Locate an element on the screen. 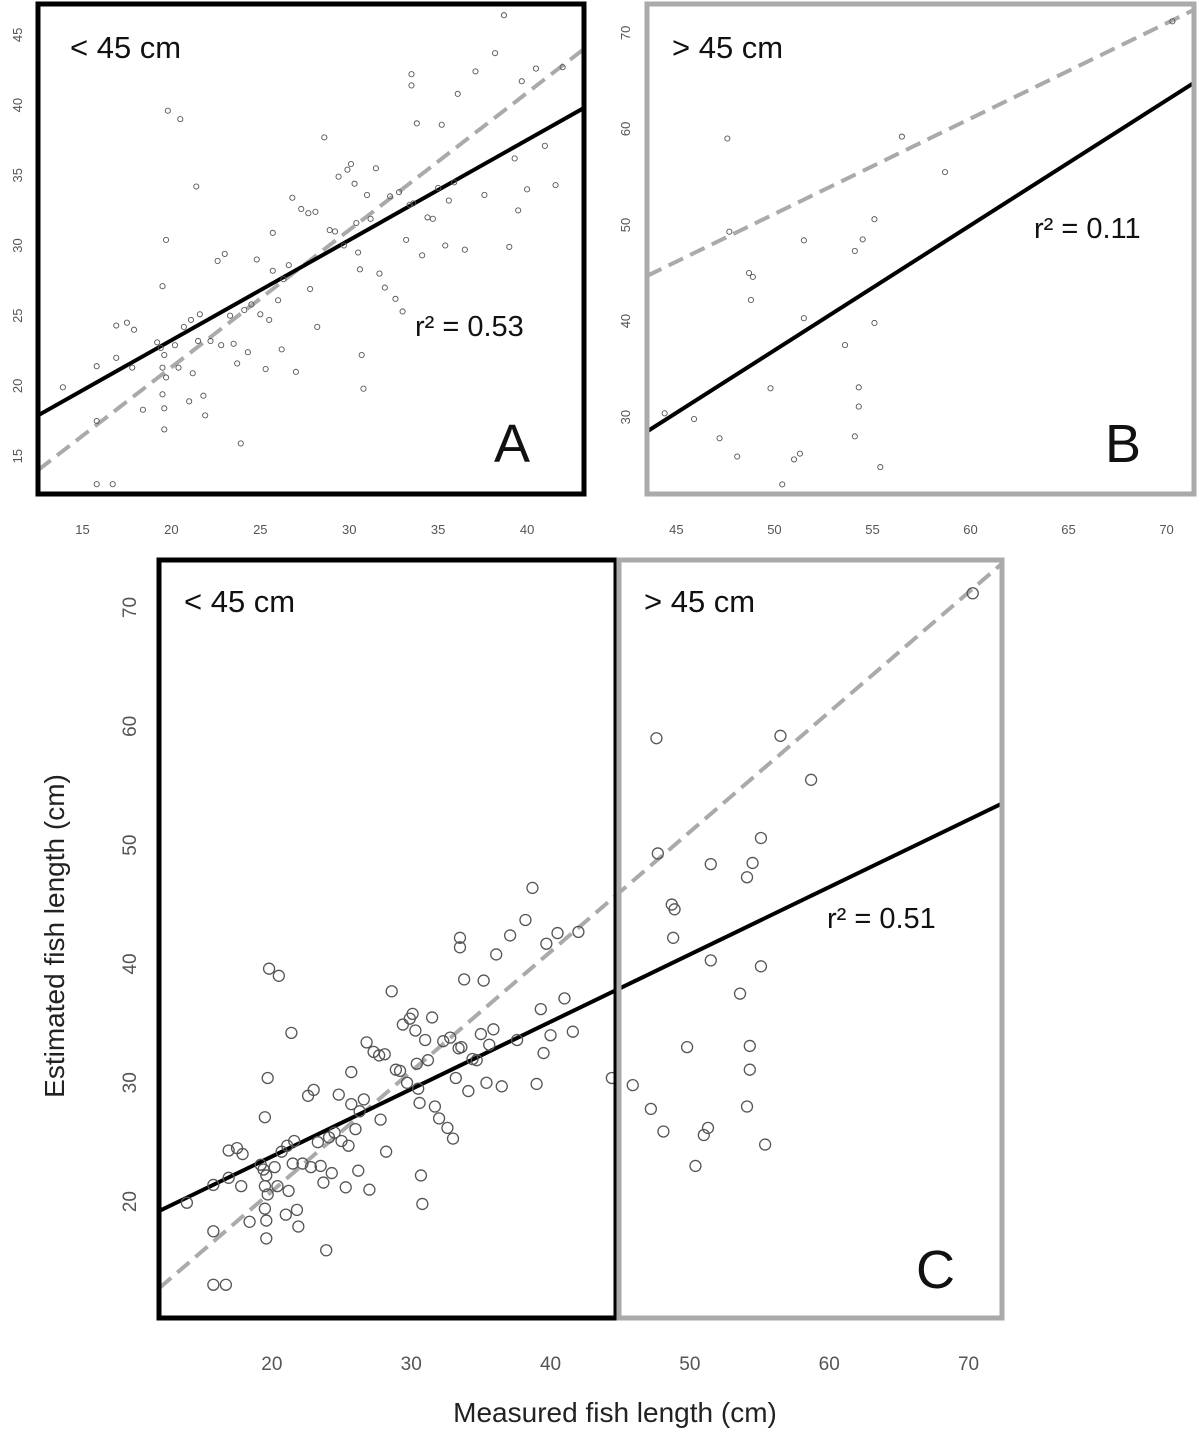 The width and height of the screenshot is (1200, 1436). panel-c-left-region-label: < 45 cm is located at coordinates (239, 601).